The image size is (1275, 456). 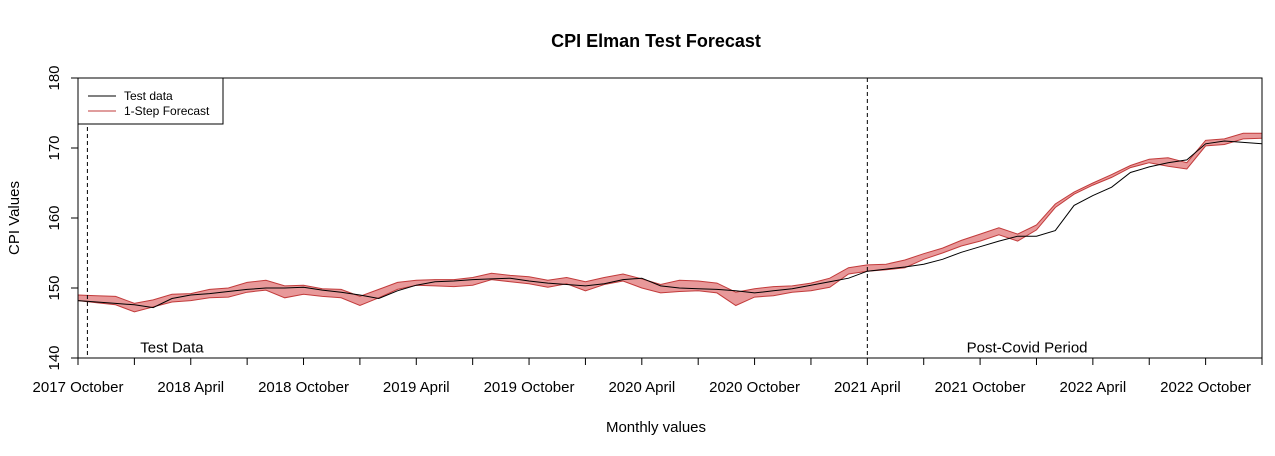 What do you see at coordinates (641, 387) in the screenshot?
I see `x-tick-label: 2020 April` at bounding box center [641, 387].